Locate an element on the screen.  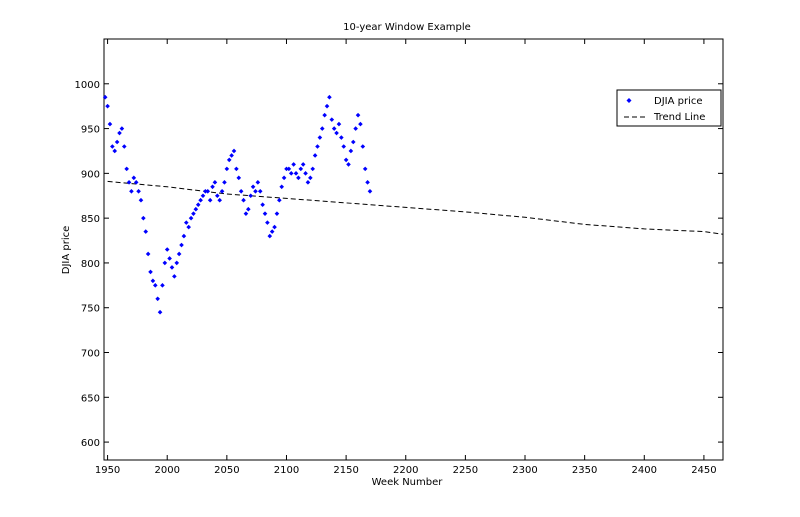
legend-box is located at coordinates (669, 108).